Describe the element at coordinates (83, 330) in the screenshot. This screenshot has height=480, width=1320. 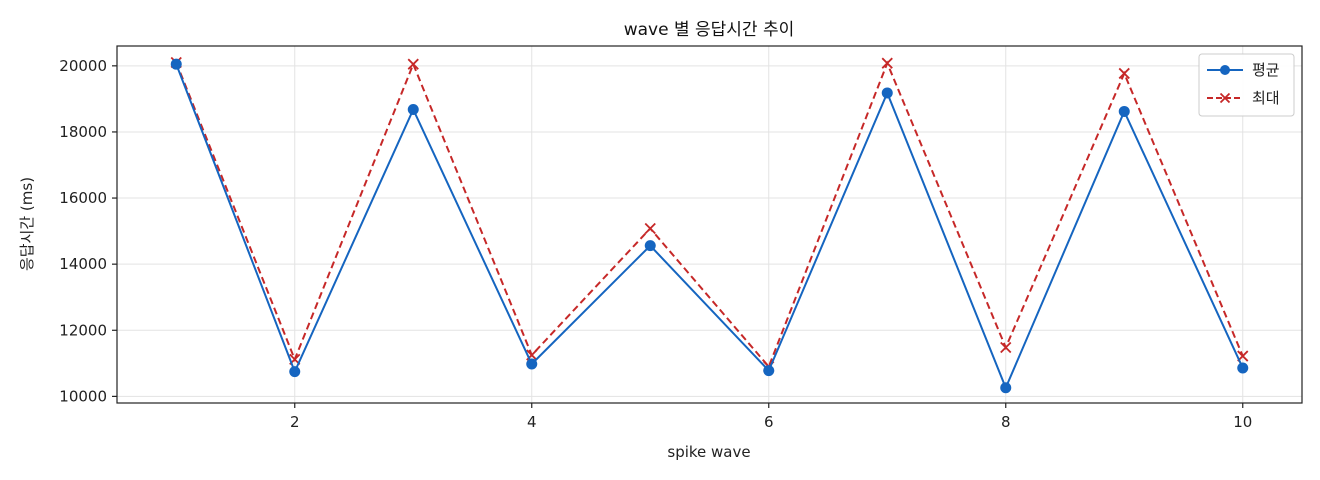
I see `y-tick-label: 12000` at that location.